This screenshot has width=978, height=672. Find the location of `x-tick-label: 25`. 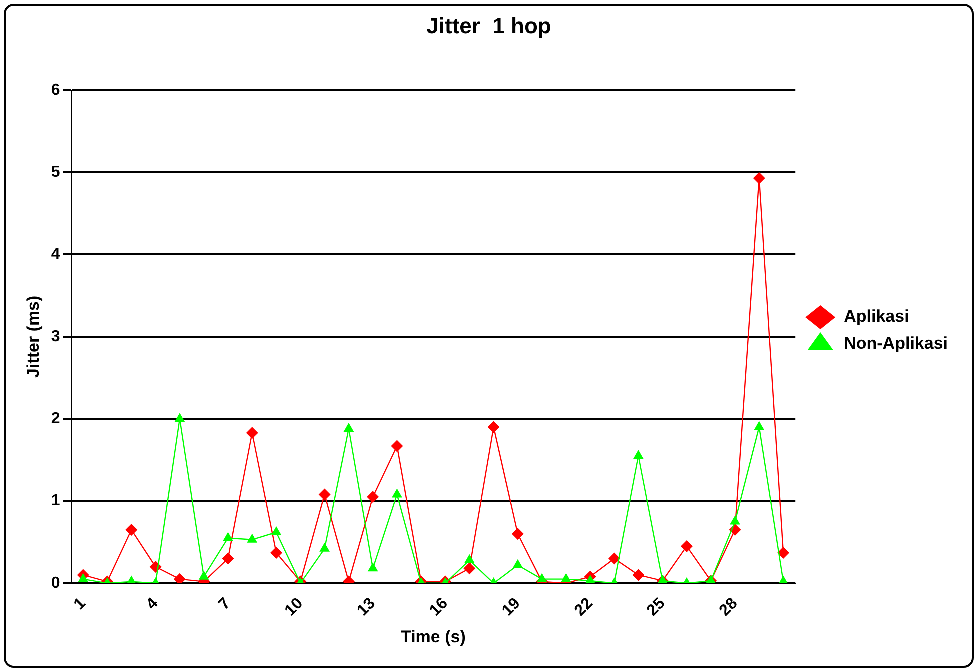

x-tick-label: 25 is located at coordinates (656, 607).